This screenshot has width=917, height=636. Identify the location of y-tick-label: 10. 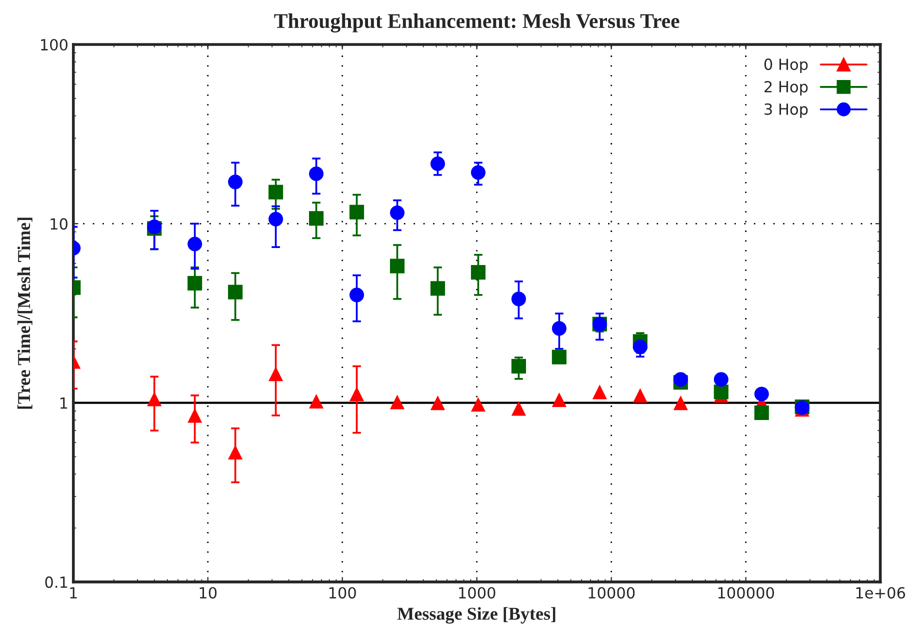
(59, 224).